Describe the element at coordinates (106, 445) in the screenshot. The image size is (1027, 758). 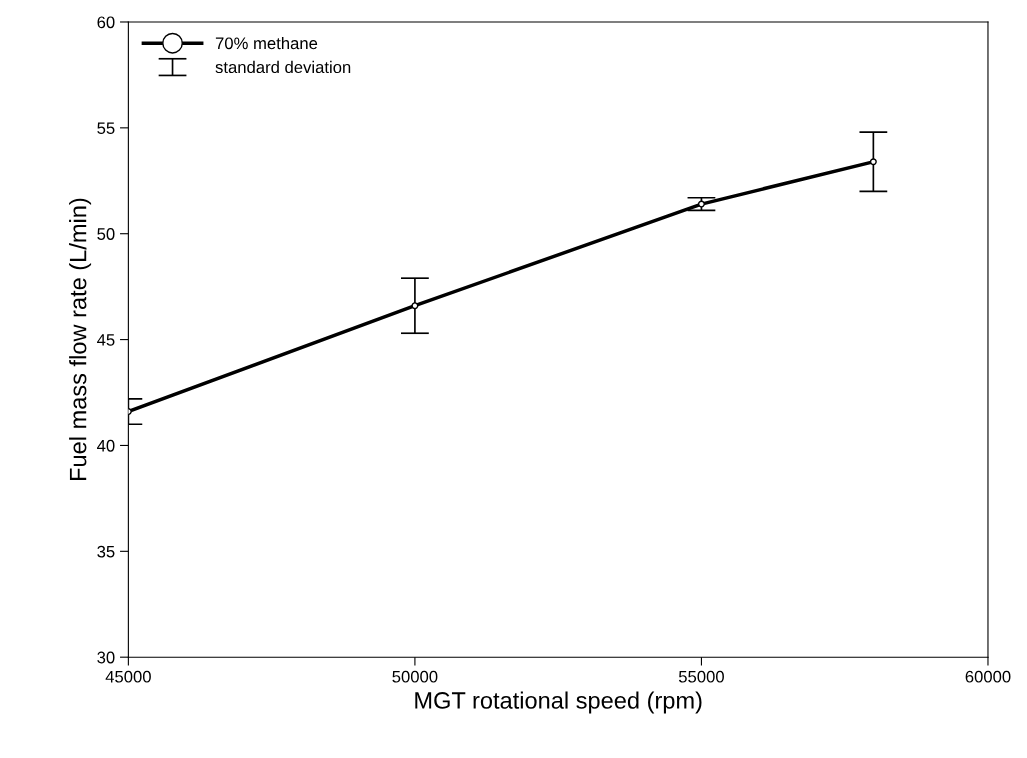
I see `y-tick-label: 40` at that location.